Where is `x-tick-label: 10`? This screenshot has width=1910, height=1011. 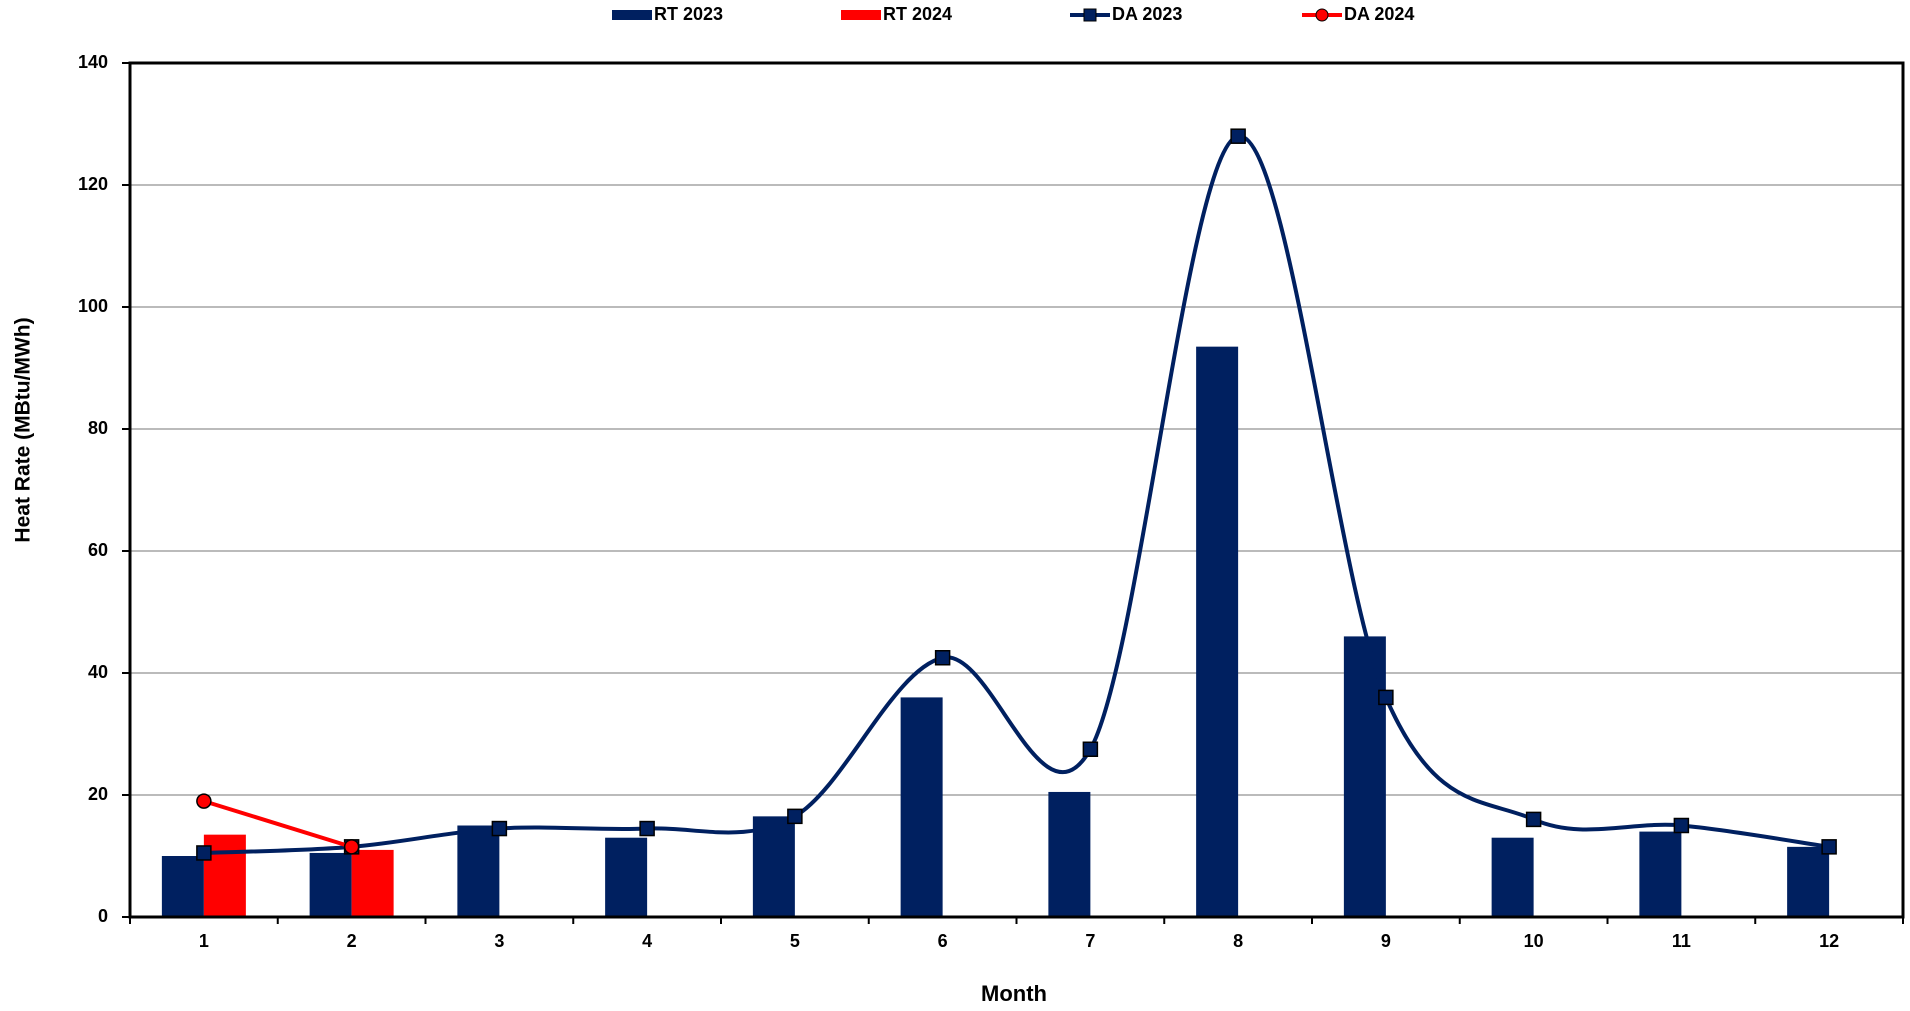 x-tick-label: 10 is located at coordinates (1534, 941).